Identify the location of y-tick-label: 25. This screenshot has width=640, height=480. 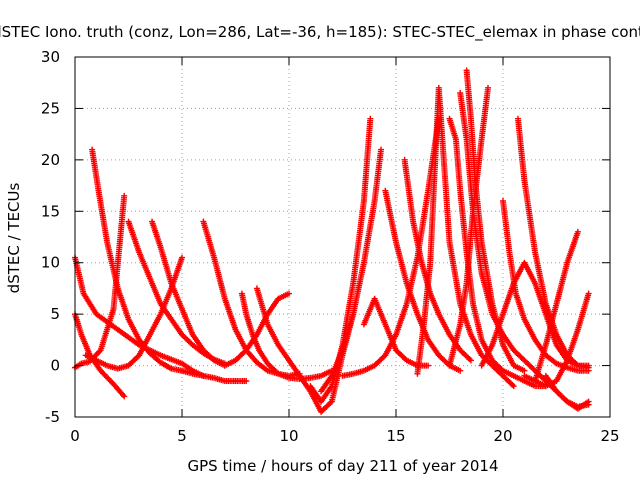
(50, 108).